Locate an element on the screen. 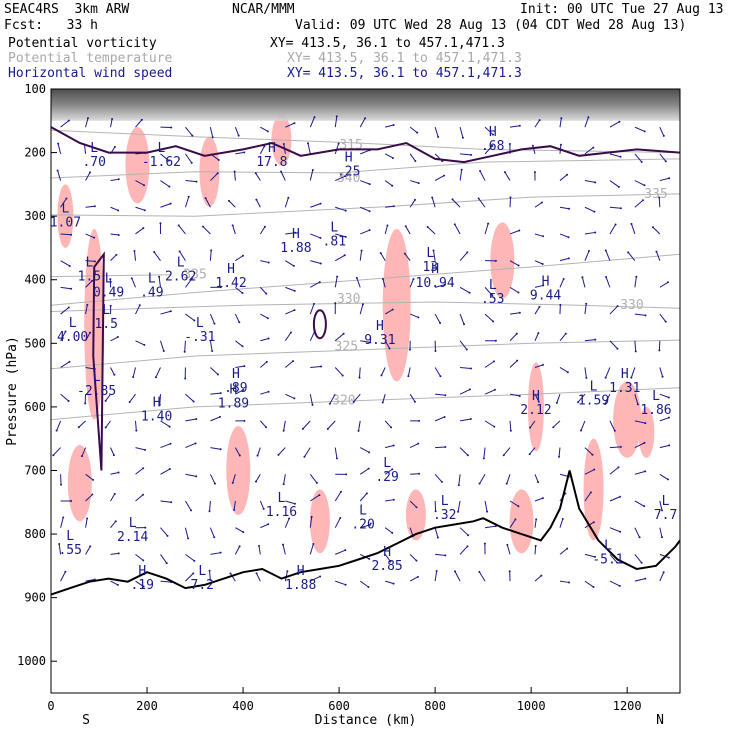 Image resolution: width=740 pixels, height=740 pixels. y-tick-label: 400 is located at coordinates (35, 280).